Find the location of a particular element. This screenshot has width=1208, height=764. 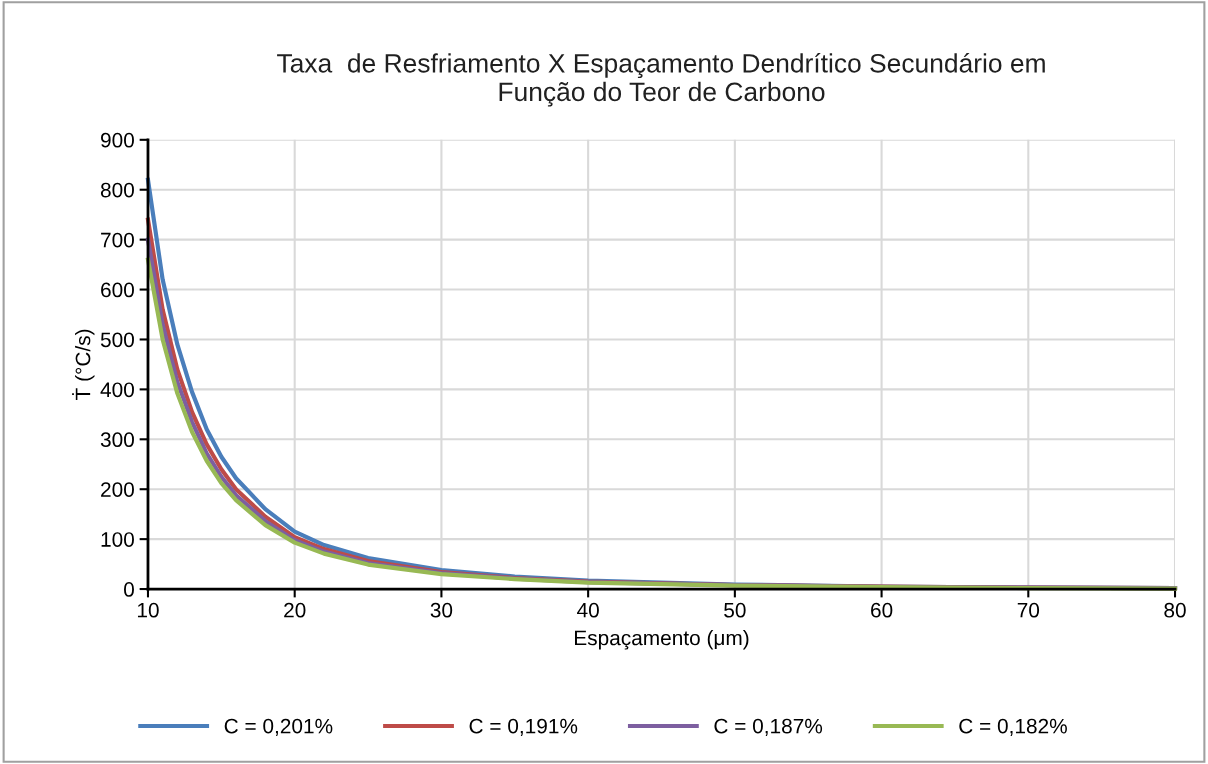

x-tick-label: 80 is located at coordinates (1175, 610).